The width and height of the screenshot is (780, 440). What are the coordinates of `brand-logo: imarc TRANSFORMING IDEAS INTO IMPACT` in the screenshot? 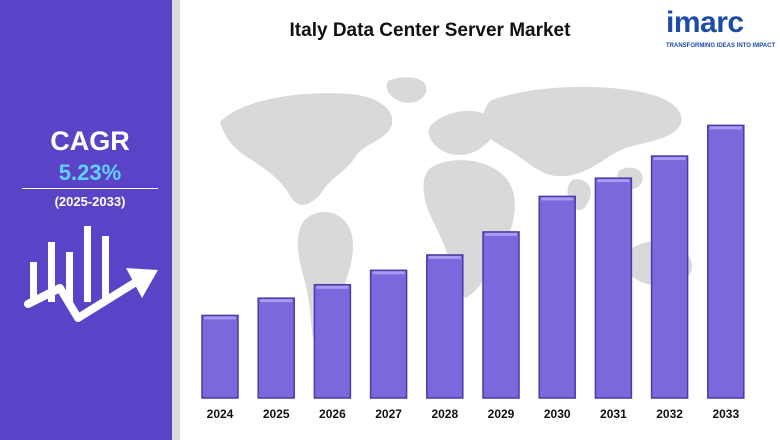 It's located at (720, 30).